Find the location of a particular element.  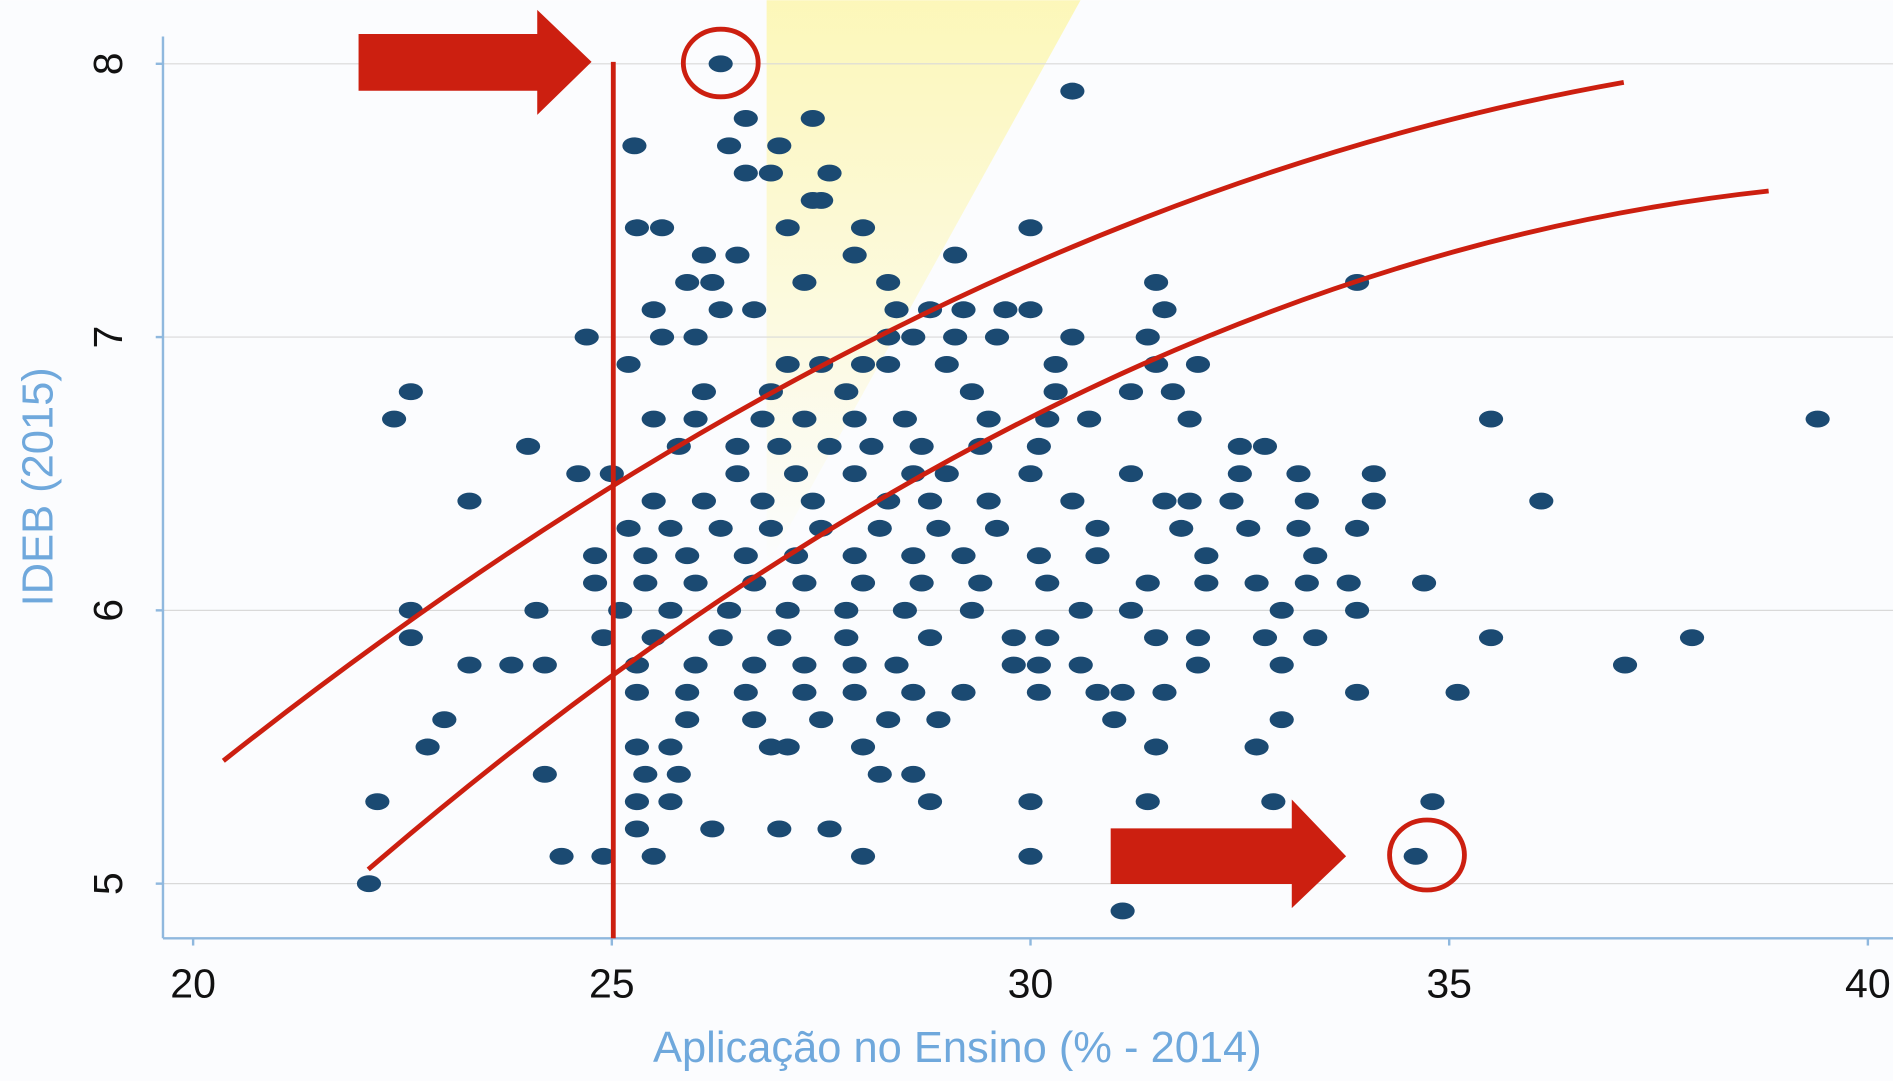

x-tick-label: 25 is located at coordinates (612, 983).